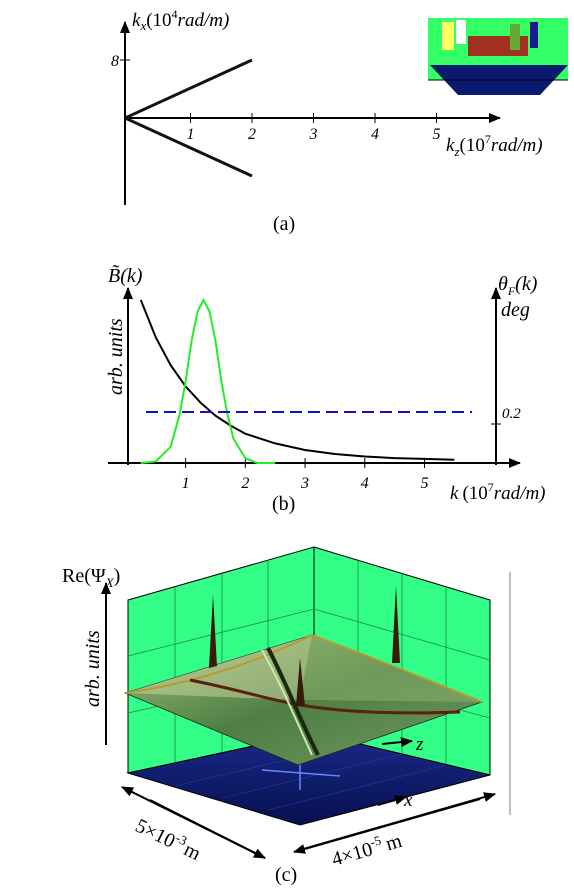 This screenshot has height=888, width=574. What do you see at coordinates (518, 285) in the screenshot?
I see `panel-b-right-label: θF(k)` at bounding box center [518, 285].